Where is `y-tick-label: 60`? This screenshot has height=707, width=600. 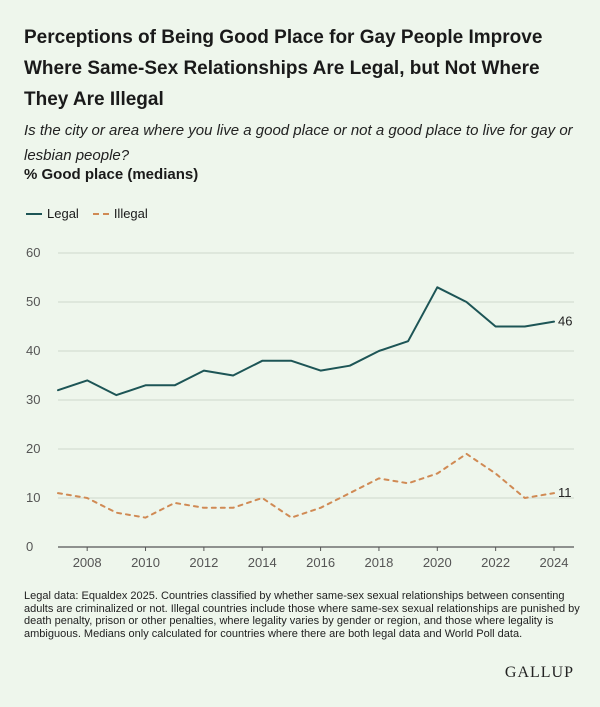 y-tick-label: 60 is located at coordinates (33, 252).